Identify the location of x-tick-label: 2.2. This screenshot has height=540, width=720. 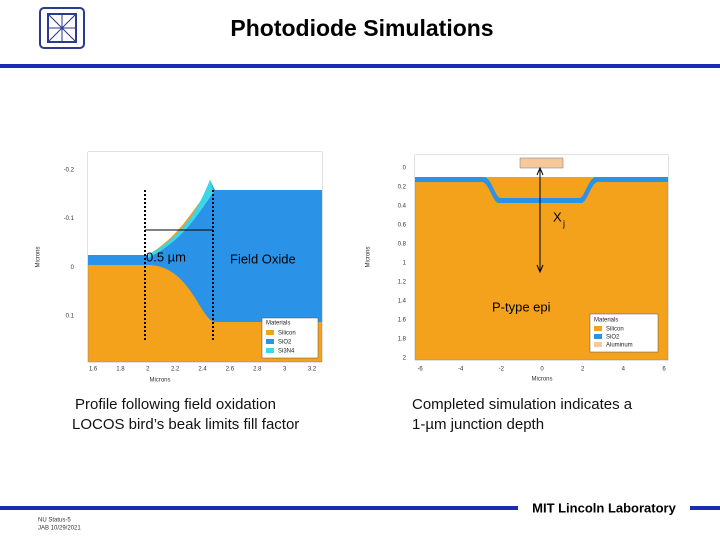
(175, 370).